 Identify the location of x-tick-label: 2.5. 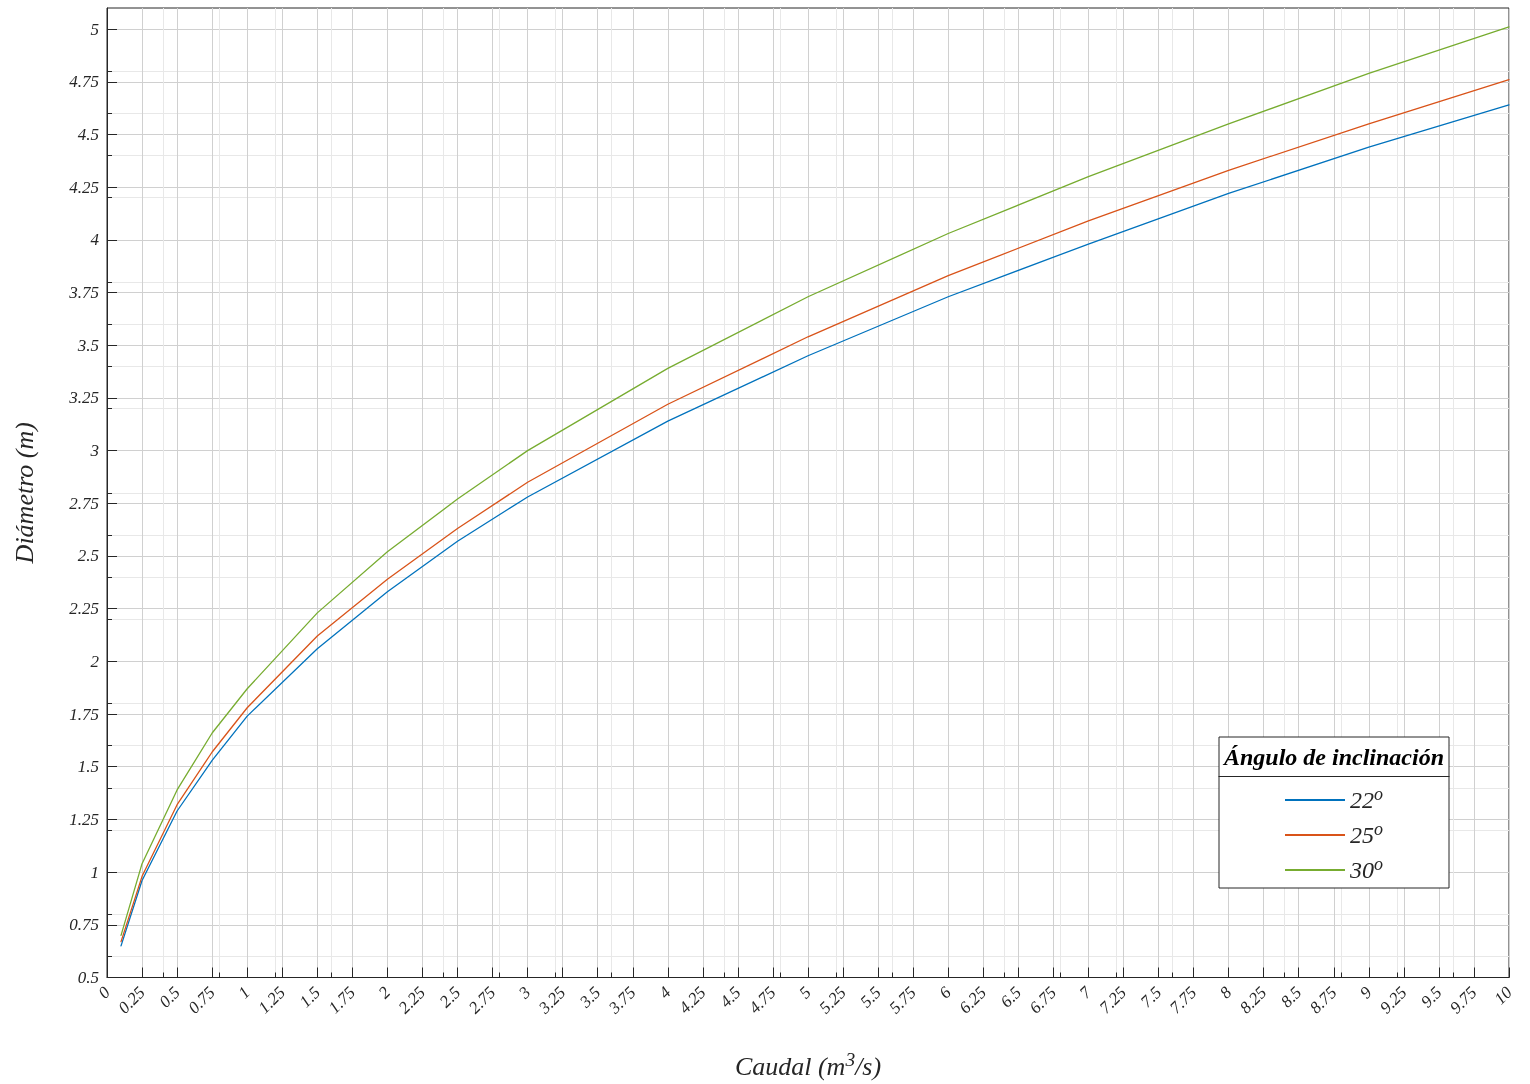
(450, 997).